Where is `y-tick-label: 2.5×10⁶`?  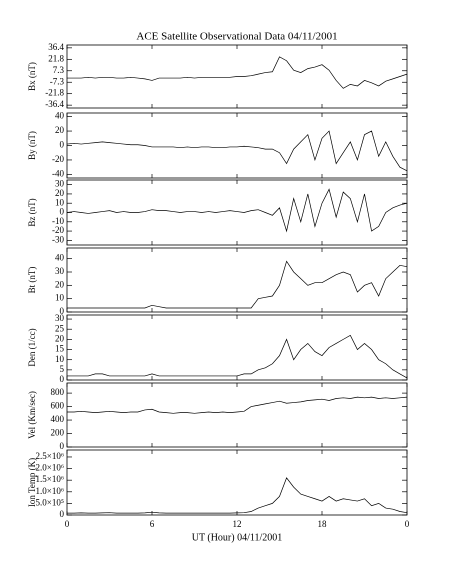 y-tick-label: 2.5×10⁶ is located at coordinates (50, 456).